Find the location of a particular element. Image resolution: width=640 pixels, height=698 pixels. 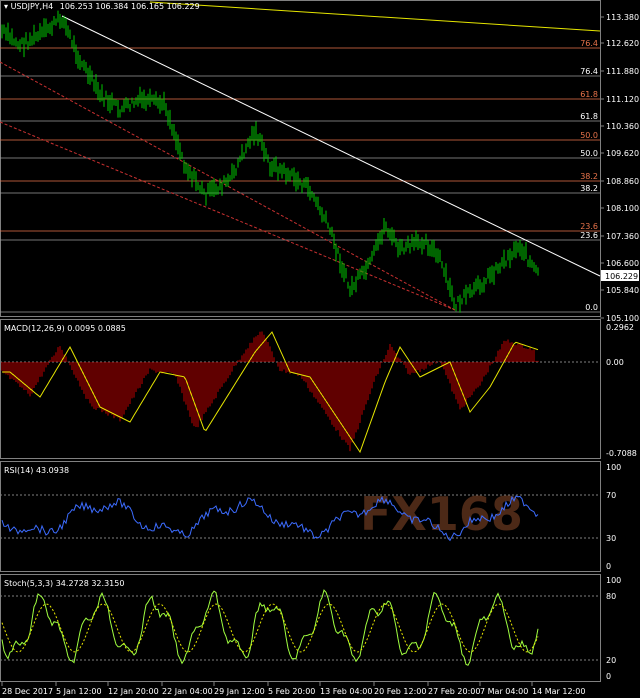

time-tick-label: 13 Feb 04:00 is located at coordinates (346, 691).